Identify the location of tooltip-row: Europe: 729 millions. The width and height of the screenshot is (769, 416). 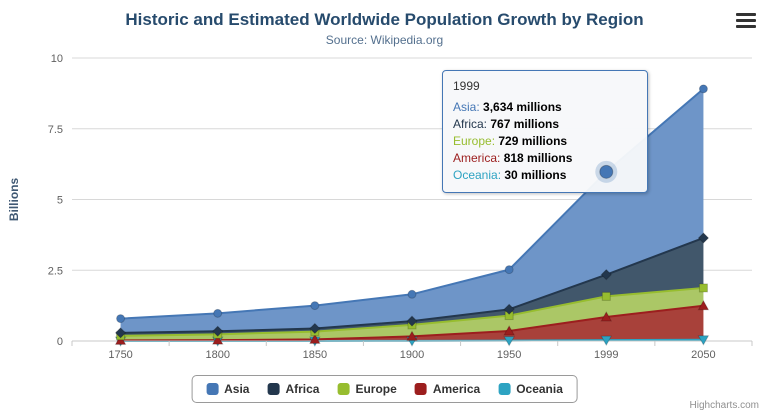
(545, 141).